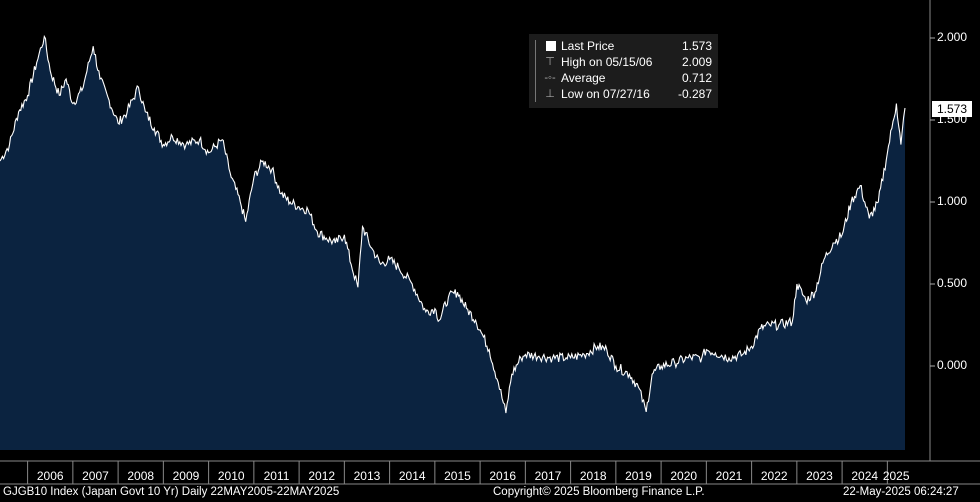 The height and width of the screenshot is (502, 980). I want to click on legend-high-value: 2.009, so click(696, 62).